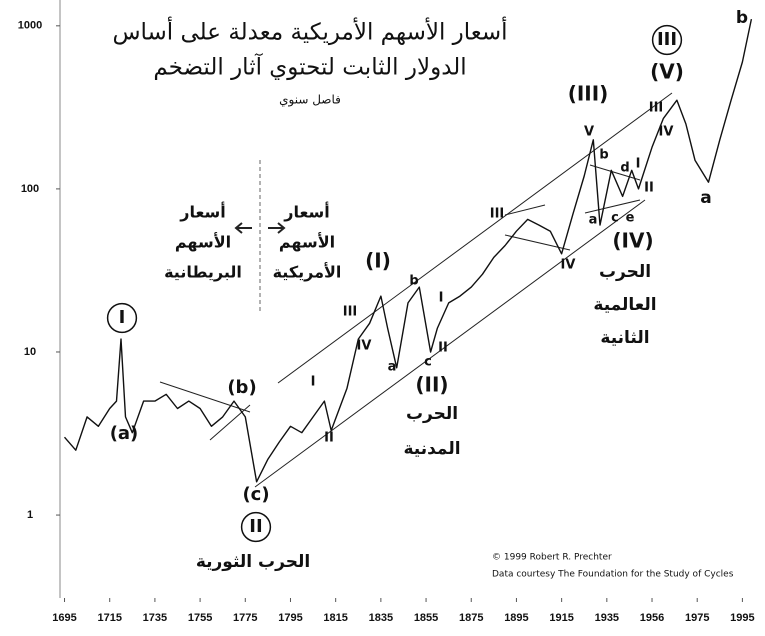  What do you see at coordinates (431, 449) in the screenshot?
I see `annotation: المدنية` at bounding box center [431, 449].